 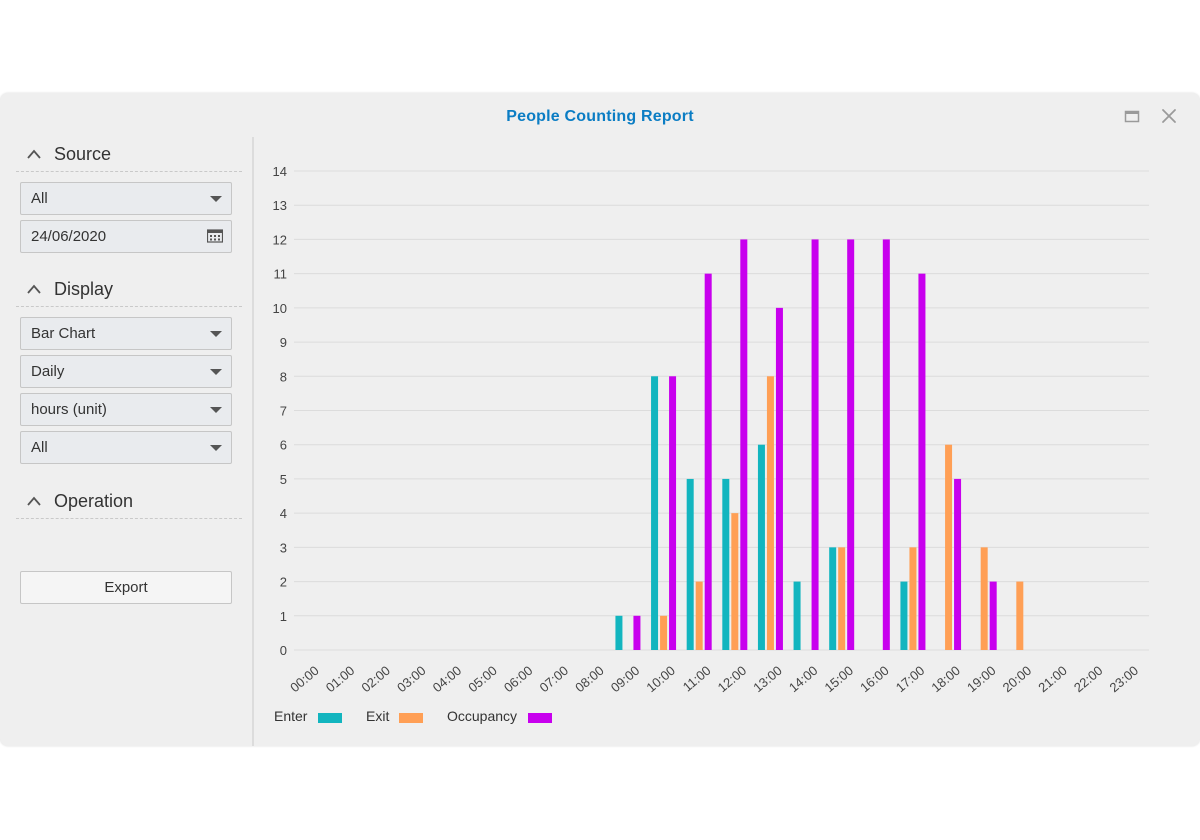 What do you see at coordinates (767, 679) in the screenshot?
I see `x-tick-label: 13:00` at bounding box center [767, 679].